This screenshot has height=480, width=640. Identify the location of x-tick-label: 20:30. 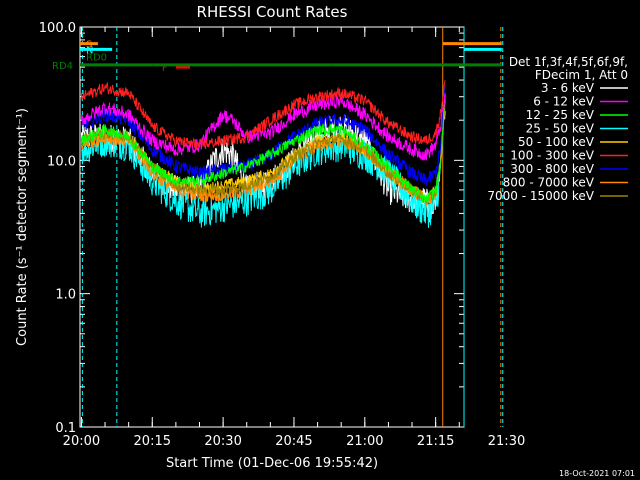
(222, 441).